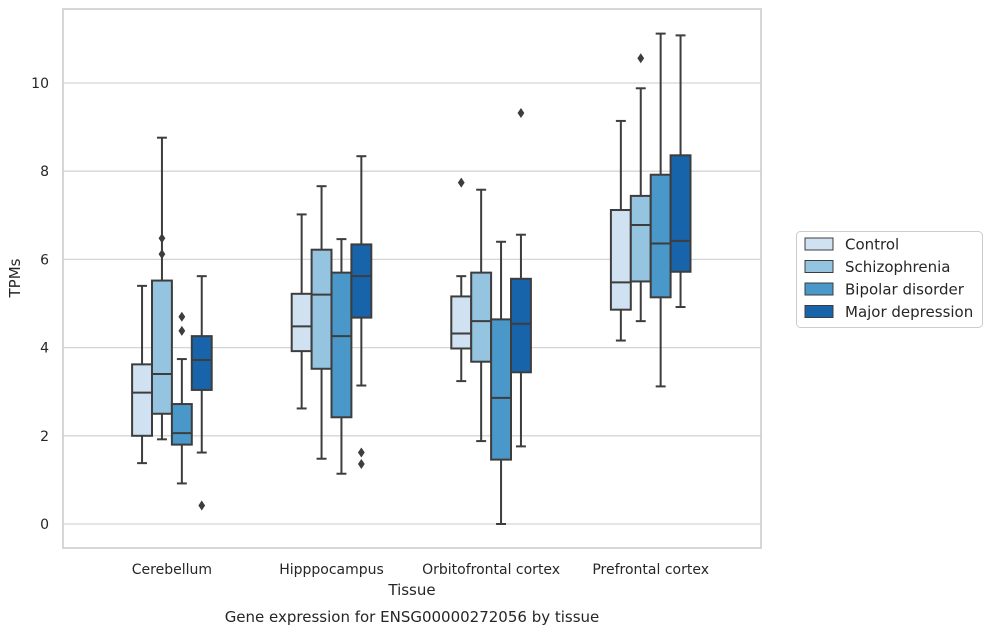 Image resolution: width=992 pixels, height=634 pixels. What do you see at coordinates (872, 245) in the screenshot?
I see `legend-label: Control` at bounding box center [872, 245].